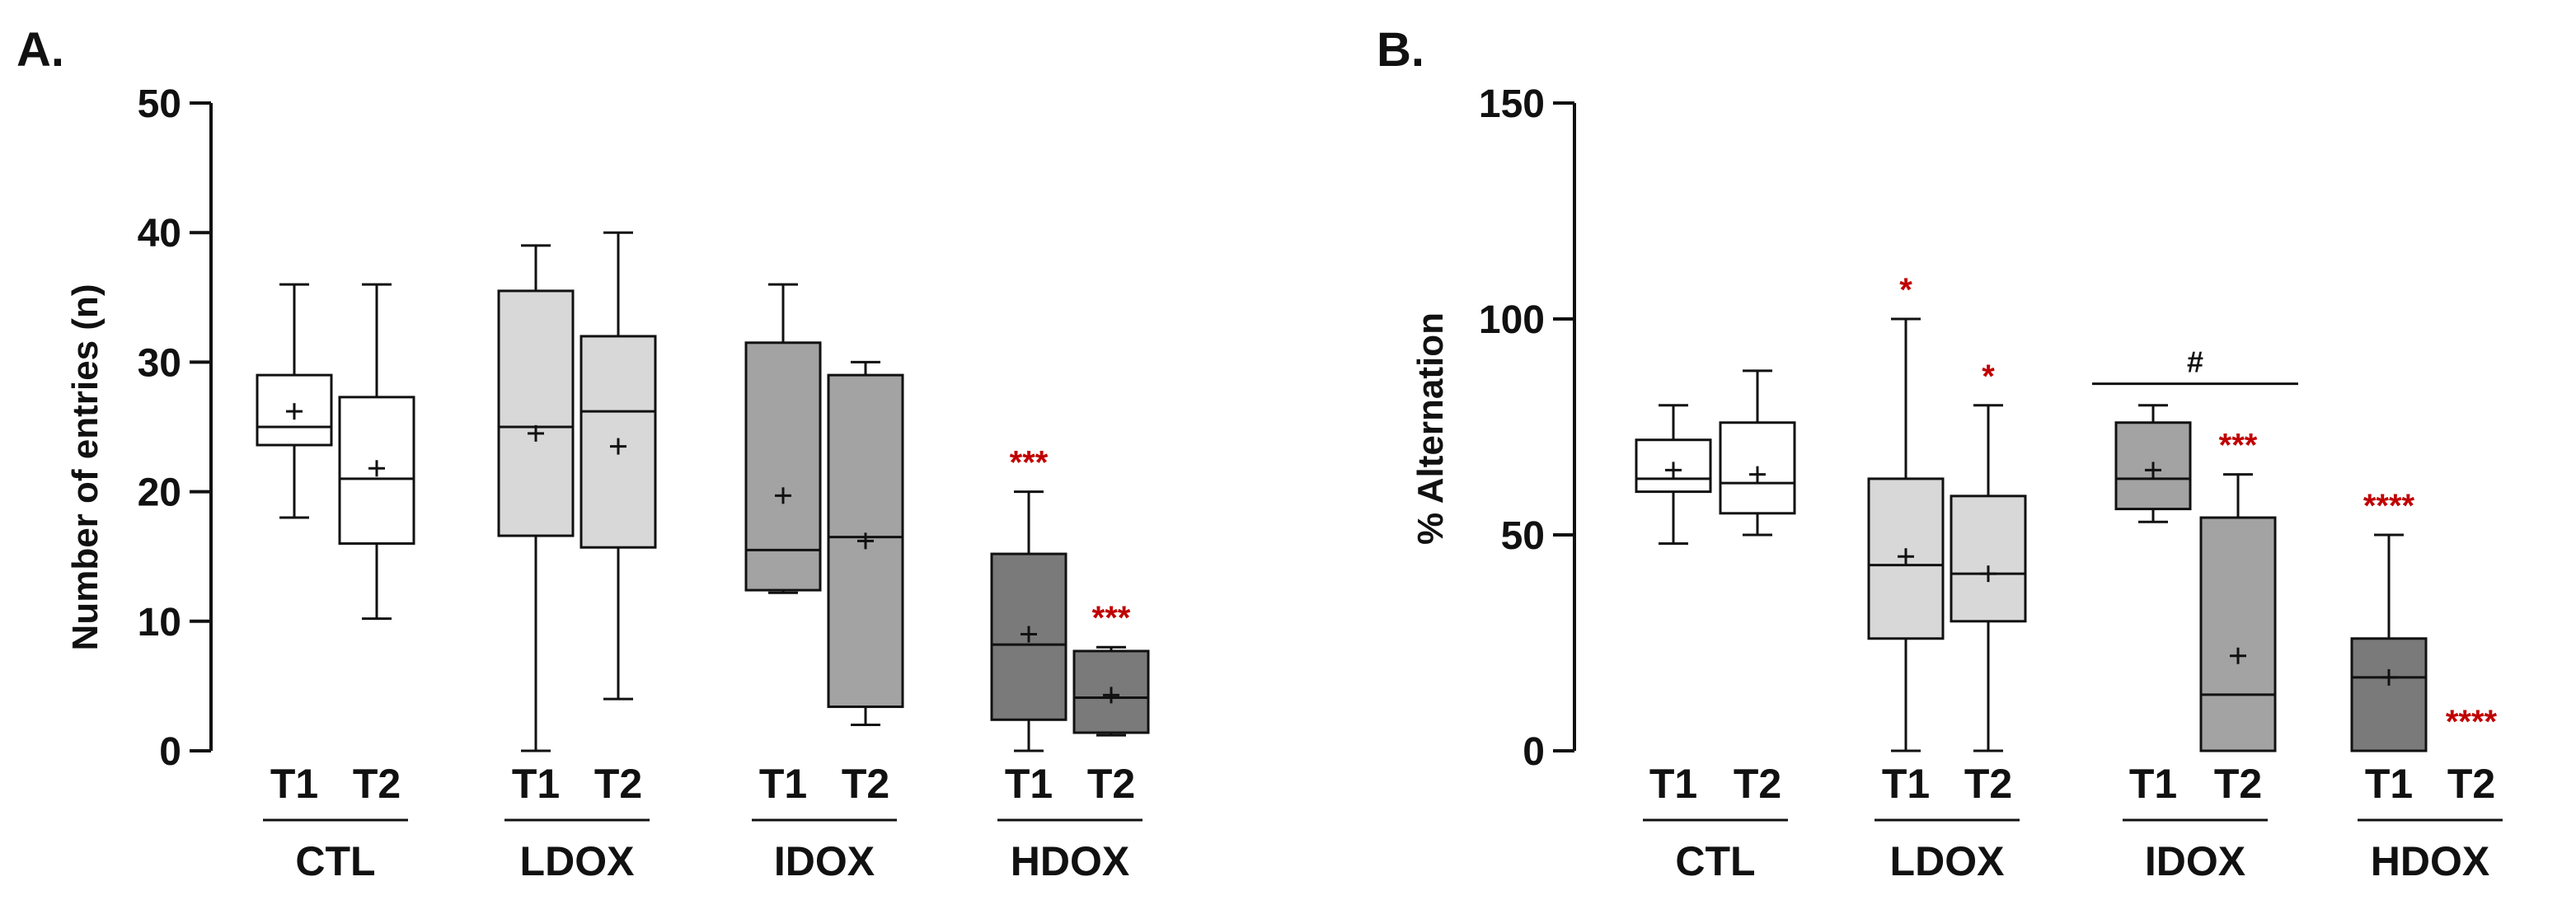 This screenshot has height=900, width=2576. Describe the element at coordinates (40, 50) in the screenshot. I see `panel-a-label: A.` at that location.